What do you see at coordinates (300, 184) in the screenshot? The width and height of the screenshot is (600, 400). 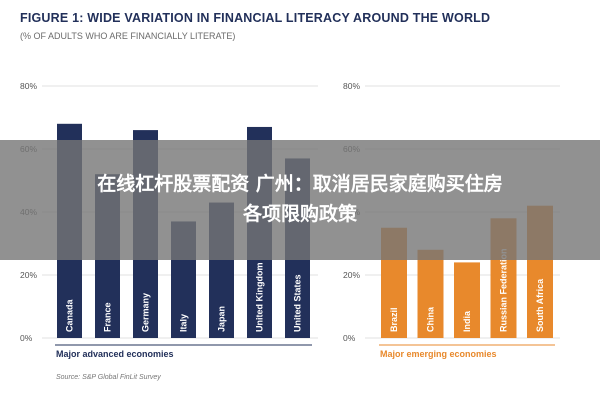 I see `caption-line-1: 在线杠杆股票配资 广州：取消居民家庭购买住房` at bounding box center [300, 184].